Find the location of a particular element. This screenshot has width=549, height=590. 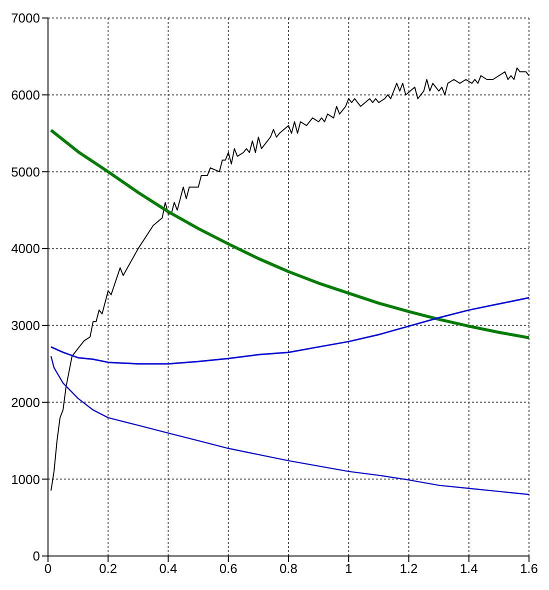

y-tick-label: 0 is located at coordinates (36, 556).